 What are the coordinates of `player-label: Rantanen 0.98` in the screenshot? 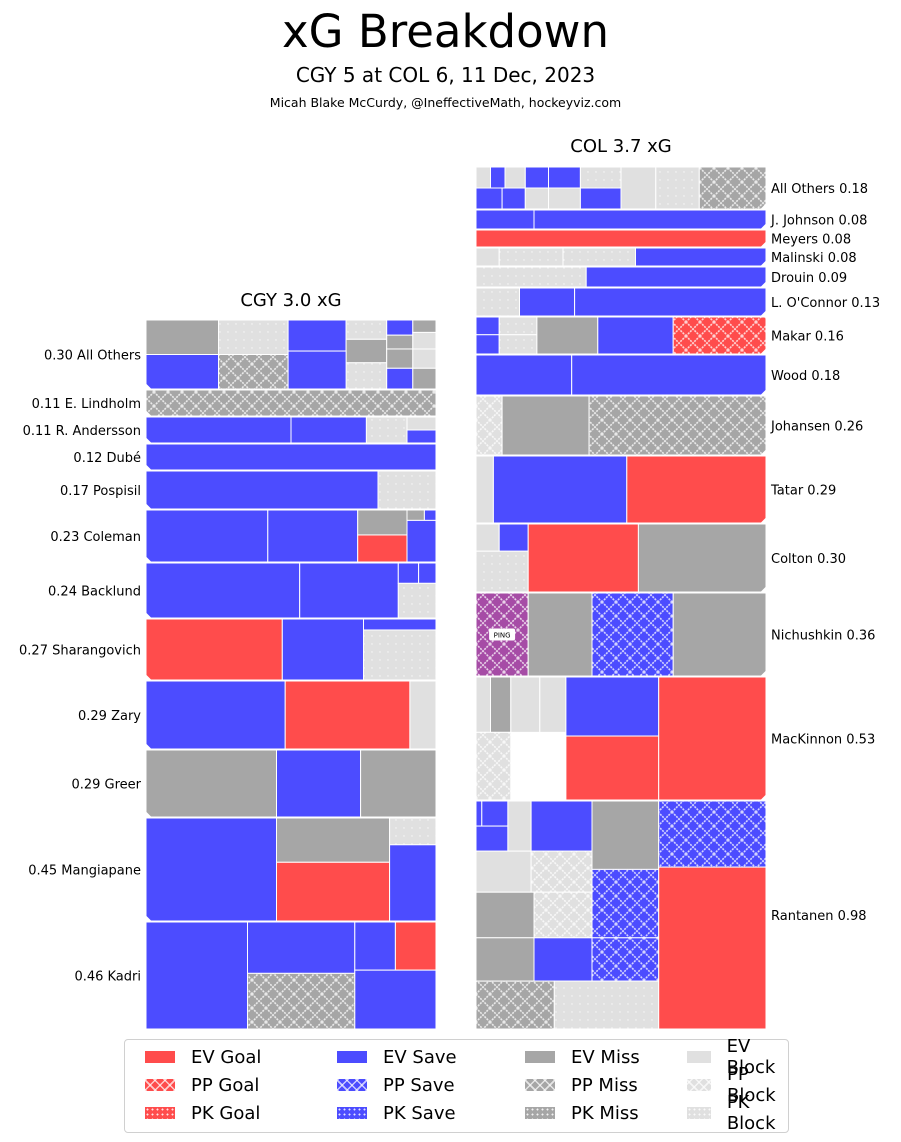 It's located at (819, 916).